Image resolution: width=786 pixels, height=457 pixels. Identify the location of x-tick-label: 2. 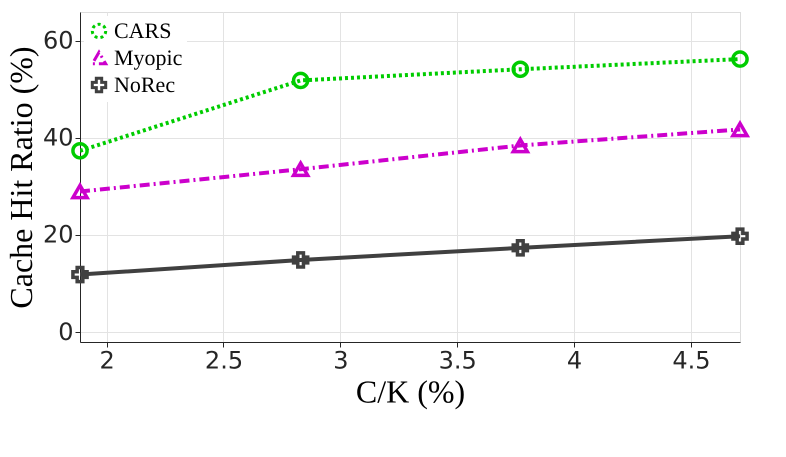
(107, 360).